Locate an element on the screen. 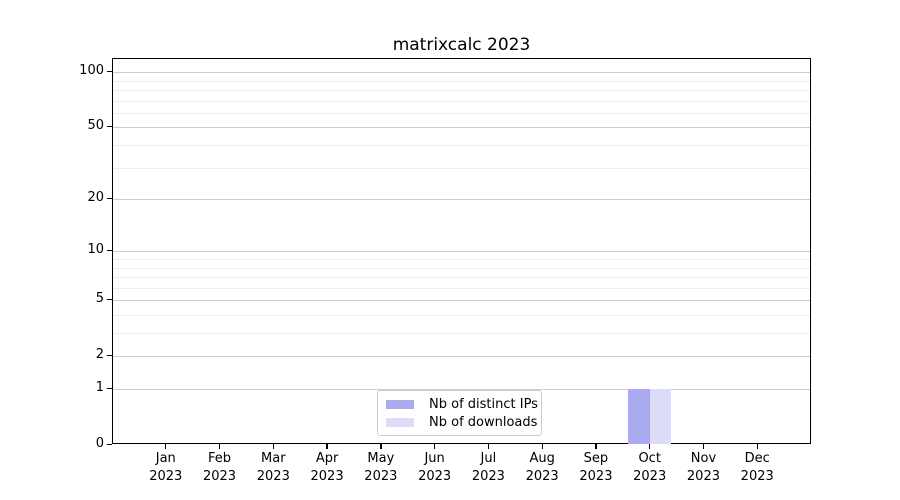 This screenshot has height=500, width=900. x-tick-label-month: Oct is located at coordinates (649, 458).